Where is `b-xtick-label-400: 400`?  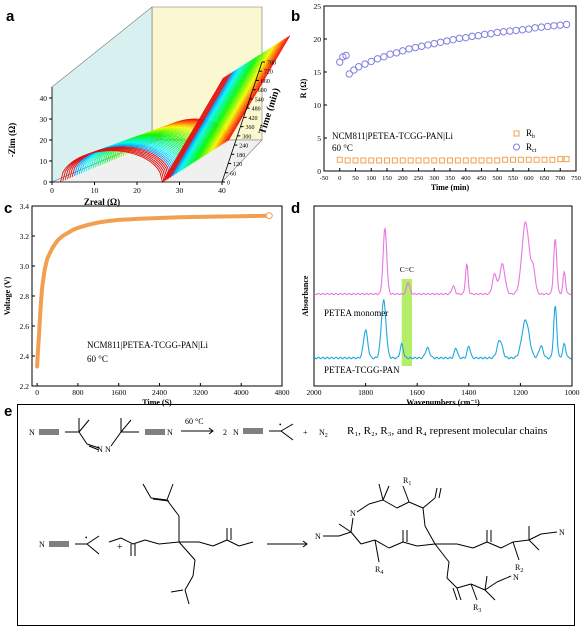 b-xtick-label-400: 400 is located at coordinates (466, 178).